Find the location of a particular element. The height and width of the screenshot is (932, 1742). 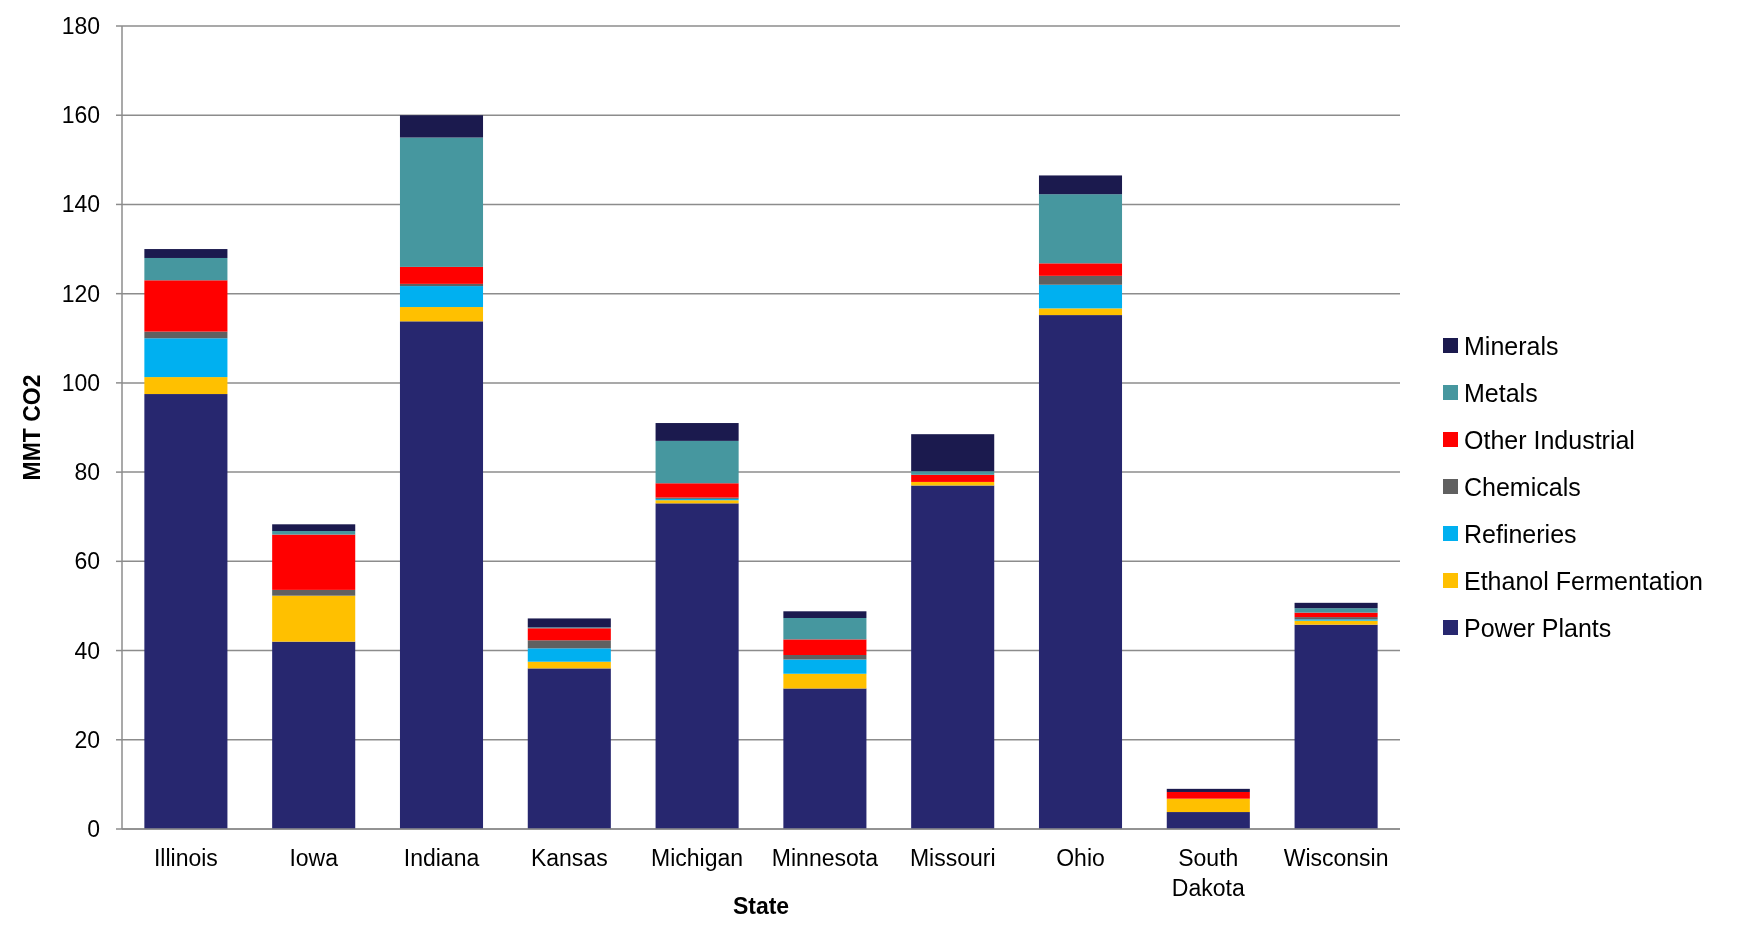

x-tick-label: Michigan is located at coordinates (697, 858).